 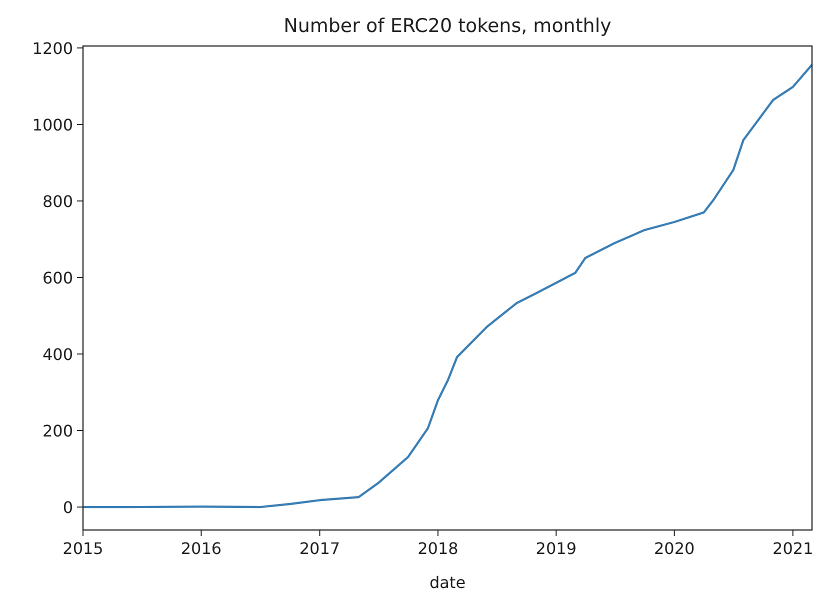 I want to click on y-tick-label: 1000, so click(x=52, y=124).